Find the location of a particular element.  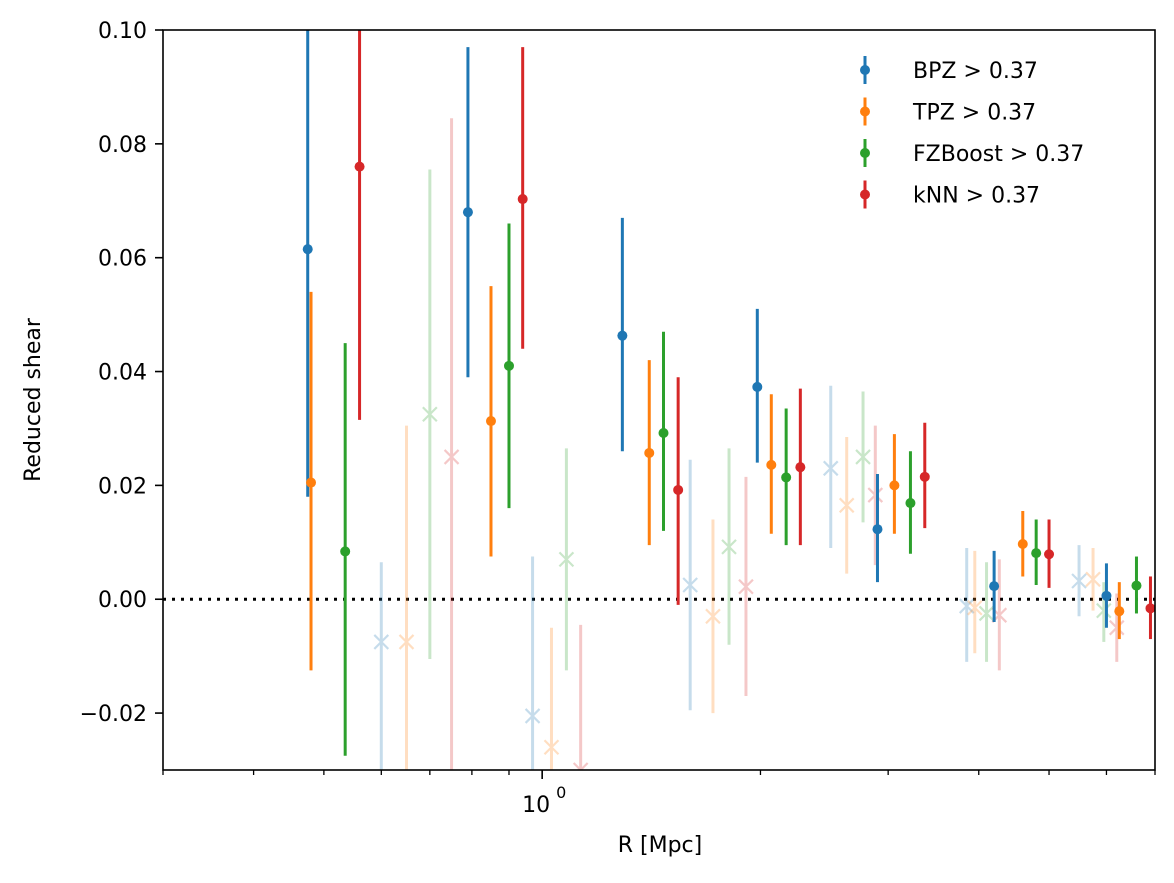

legend-item: TPZ > 0.37 is located at coordinates (948, 111).